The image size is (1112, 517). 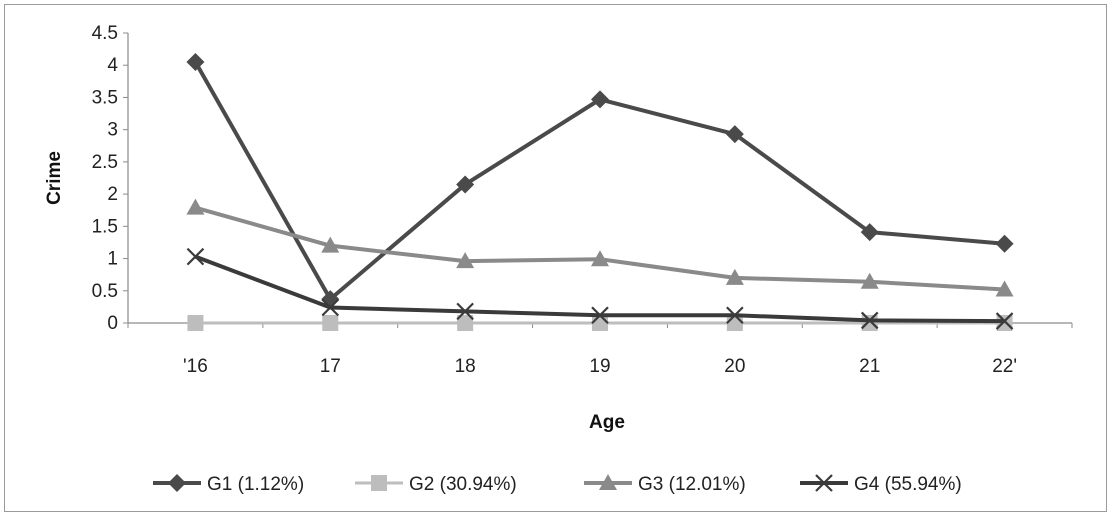 What do you see at coordinates (54, 178) in the screenshot?
I see `y-axis-title: Crime` at bounding box center [54, 178].